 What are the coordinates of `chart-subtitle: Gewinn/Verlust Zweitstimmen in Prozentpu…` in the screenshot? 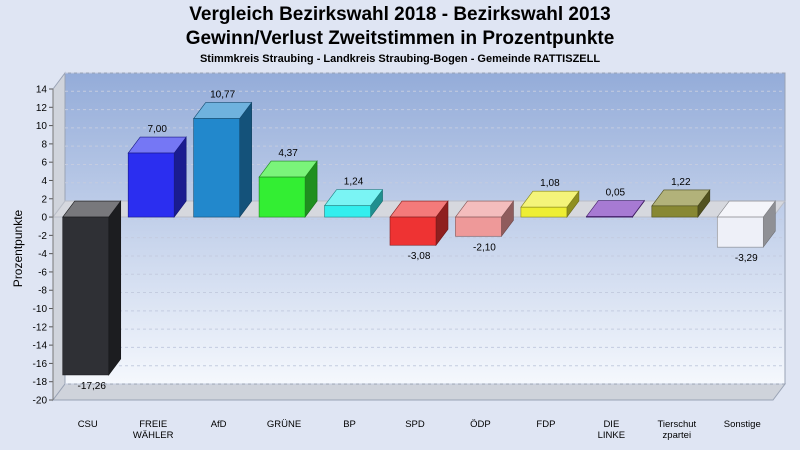 It's located at (400, 38).